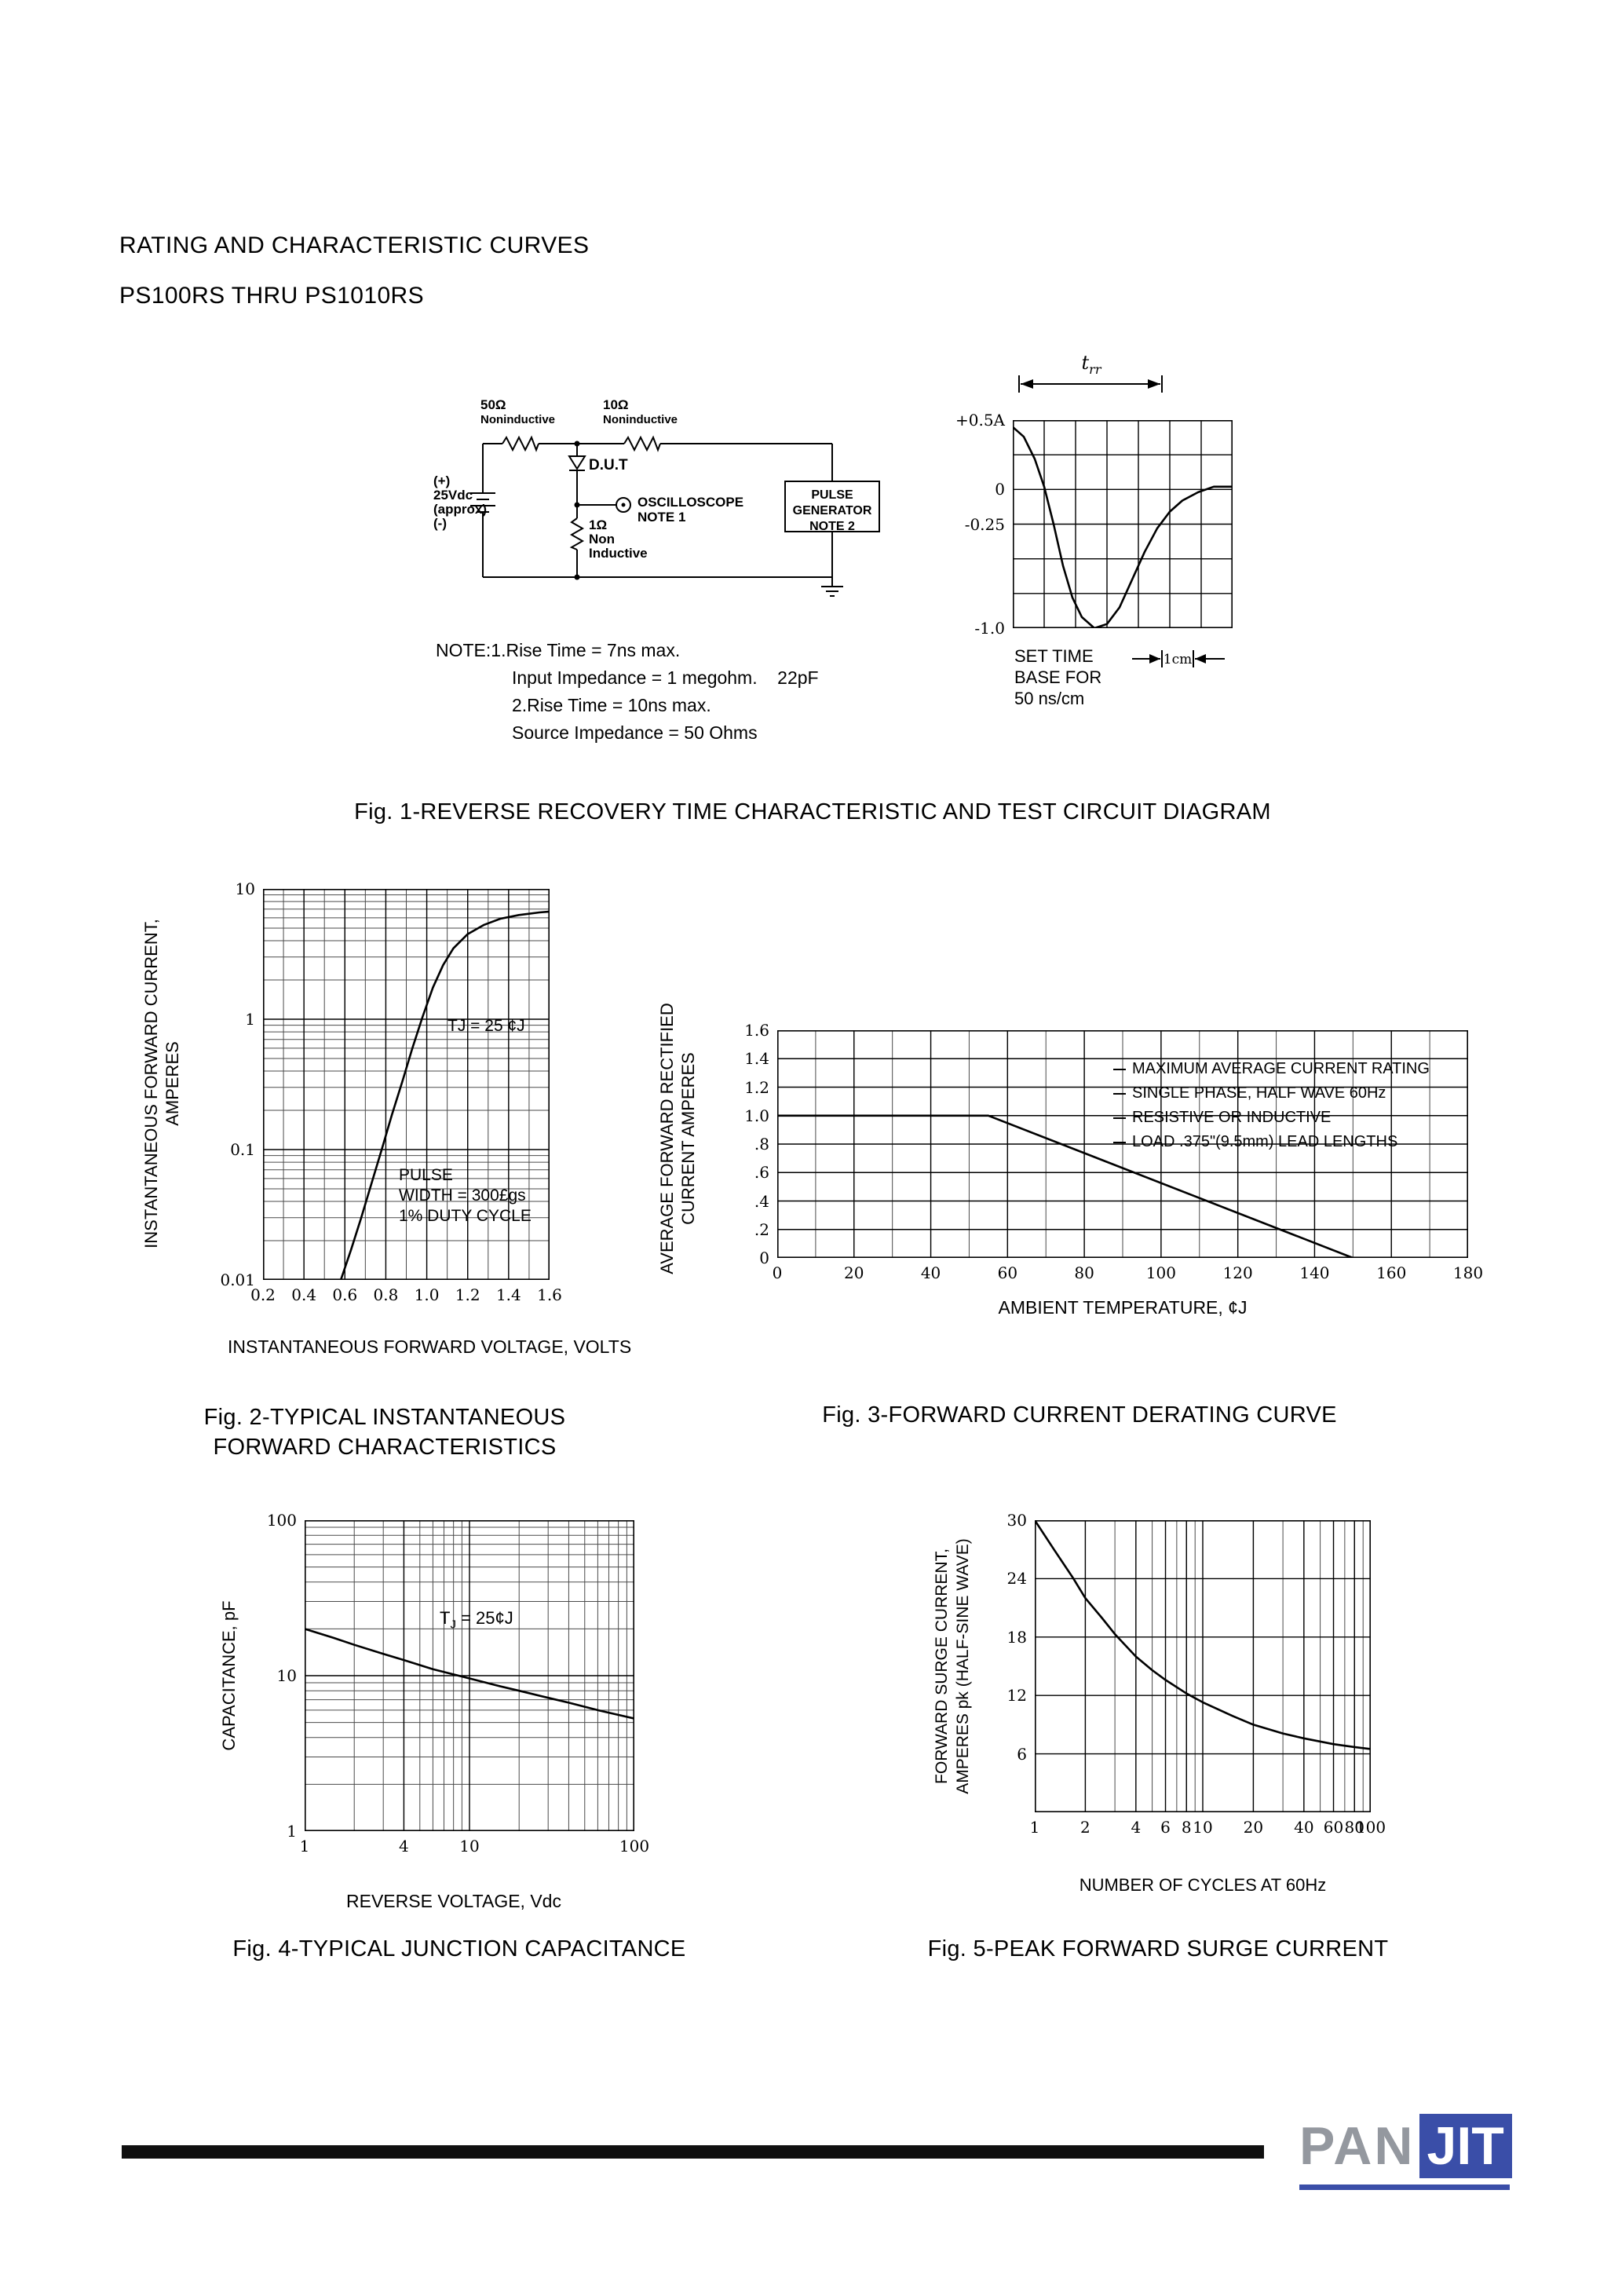  What do you see at coordinates (665, 678) in the screenshot?
I see `note-line-2: Input Impedance = 1 megohm. 22pF` at bounding box center [665, 678].